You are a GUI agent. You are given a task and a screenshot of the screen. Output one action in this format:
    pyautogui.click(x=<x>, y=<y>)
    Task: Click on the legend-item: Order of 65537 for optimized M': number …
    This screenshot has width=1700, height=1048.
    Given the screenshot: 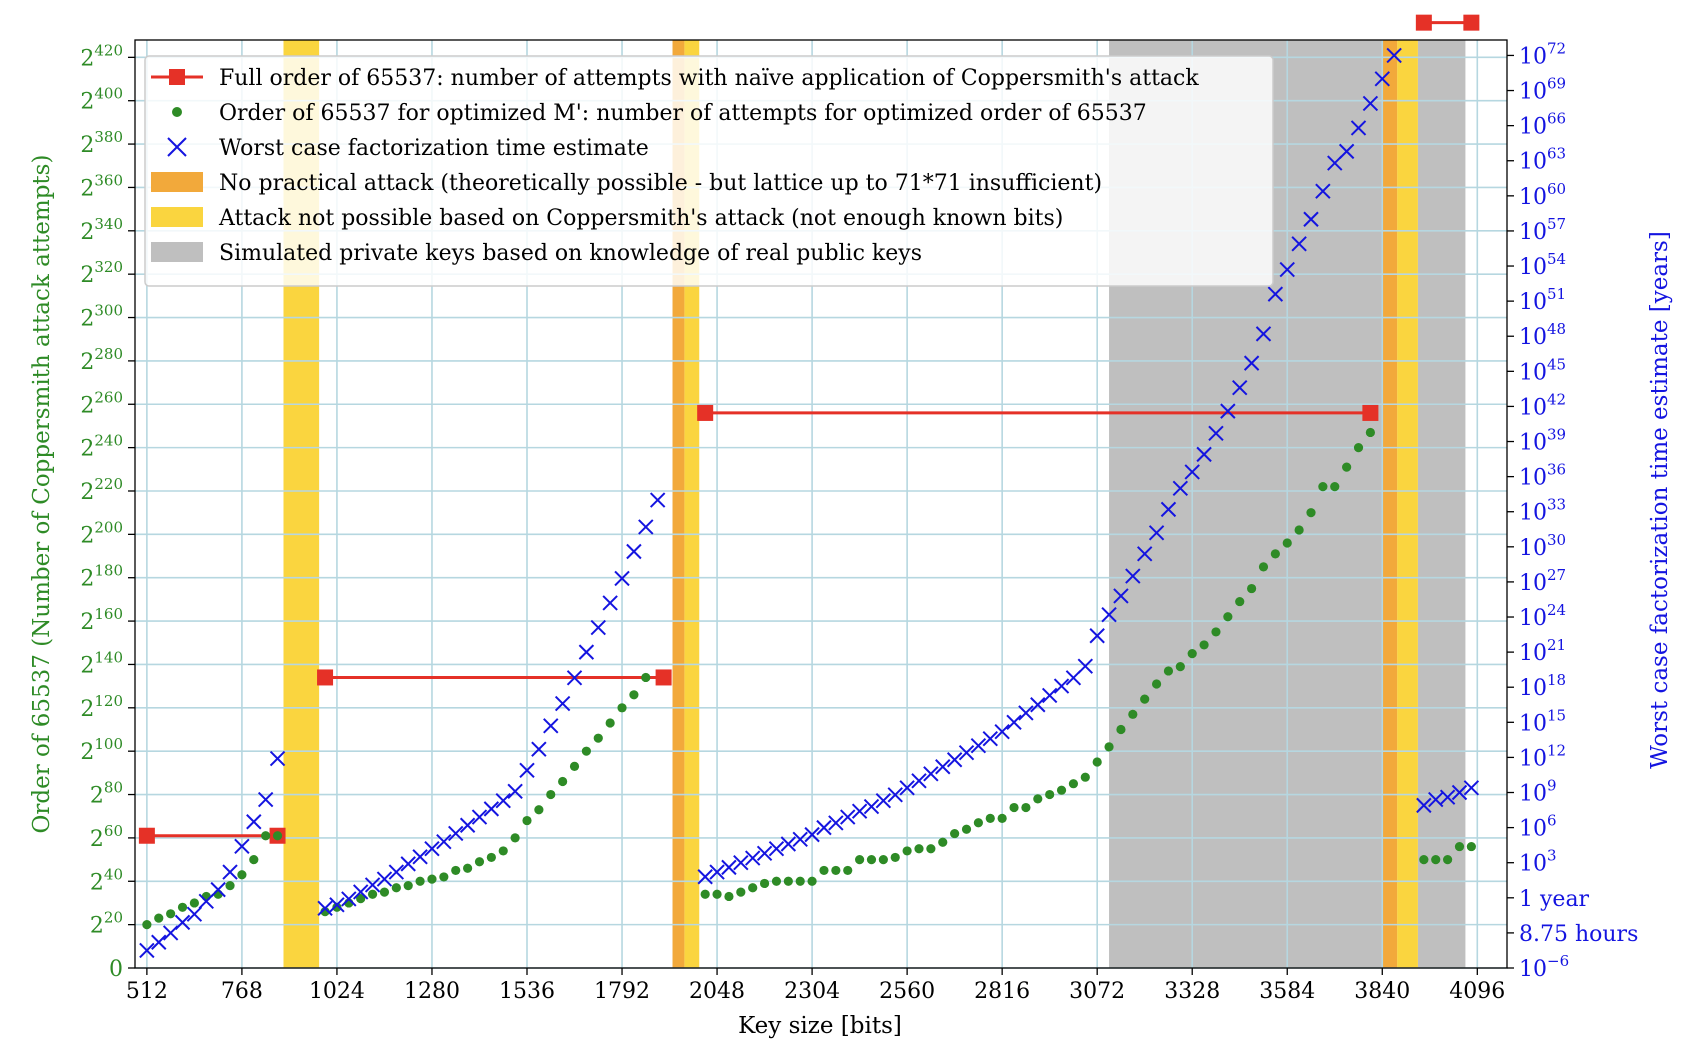 What is the action you would take?
    pyautogui.click(x=659, y=113)
    